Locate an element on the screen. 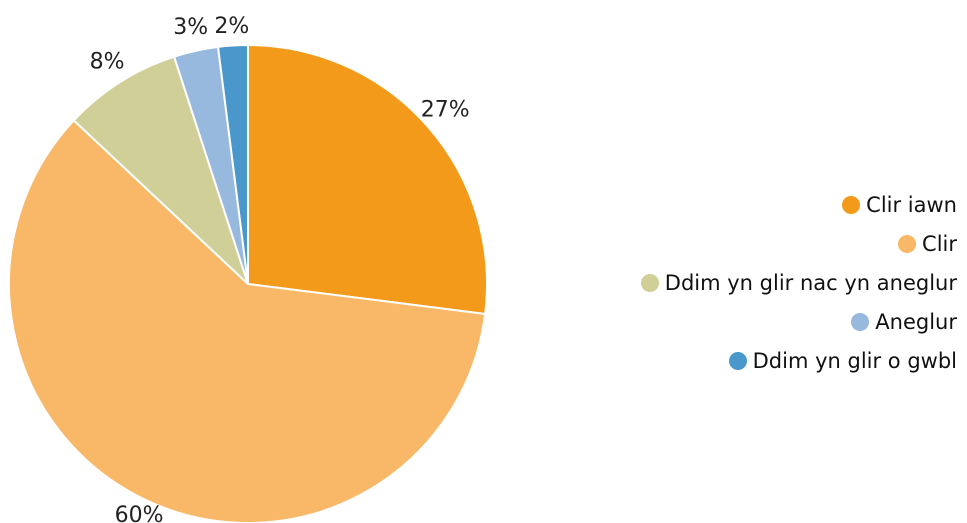  legend-item-ddim-yn-glir-o-gwbl: Ddim yn glir o gwbl is located at coordinates (842, 360).